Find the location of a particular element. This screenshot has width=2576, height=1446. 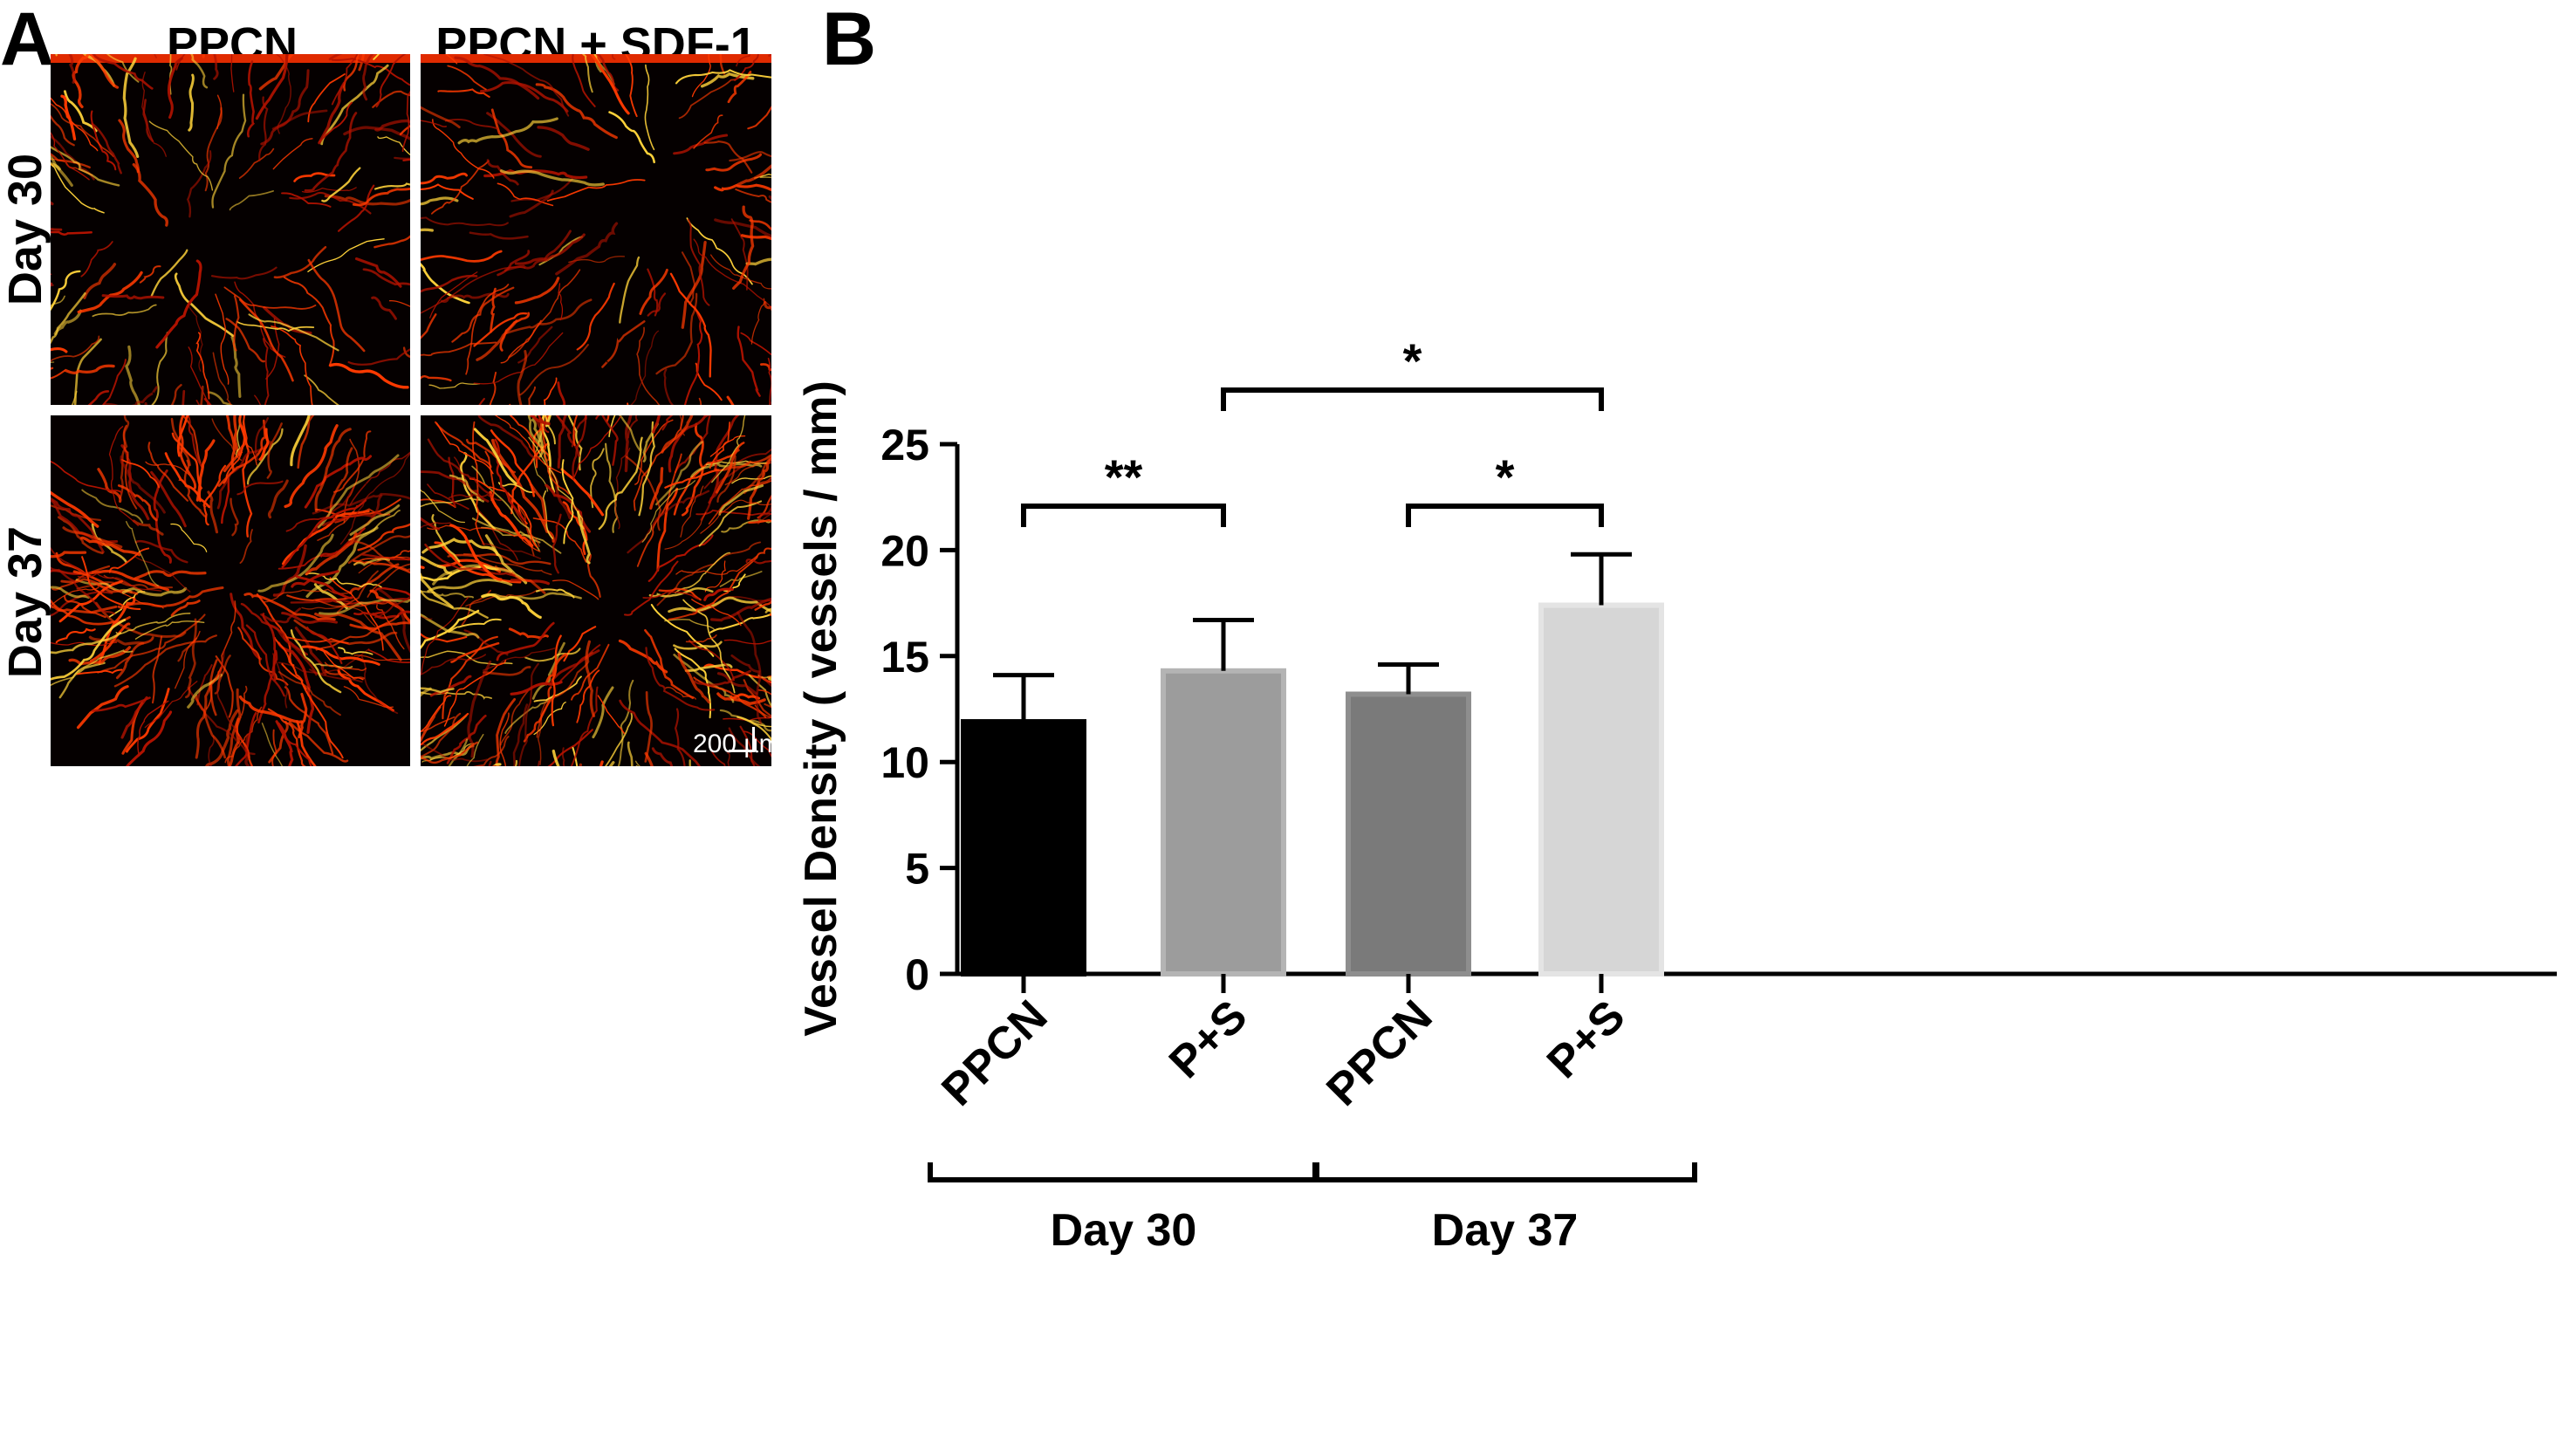

group-label: Day 30 is located at coordinates (1124, 1230).